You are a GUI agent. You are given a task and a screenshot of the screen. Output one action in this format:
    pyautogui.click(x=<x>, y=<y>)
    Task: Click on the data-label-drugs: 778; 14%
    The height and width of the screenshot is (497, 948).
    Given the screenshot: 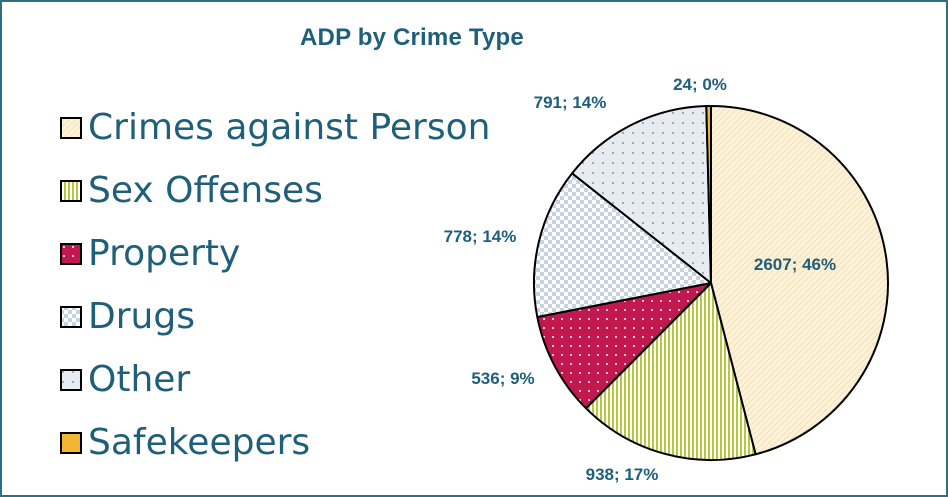 What is the action you would take?
    pyautogui.click(x=480, y=236)
    